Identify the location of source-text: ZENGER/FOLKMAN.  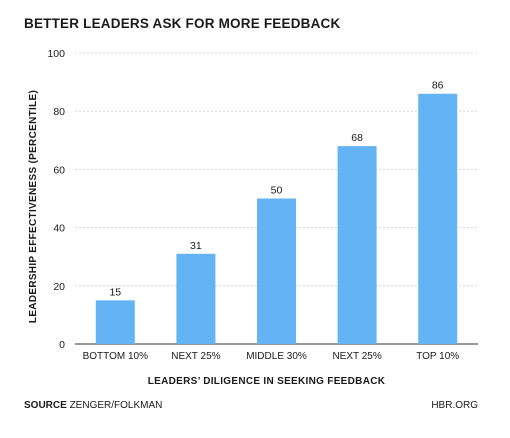
(116, 405).